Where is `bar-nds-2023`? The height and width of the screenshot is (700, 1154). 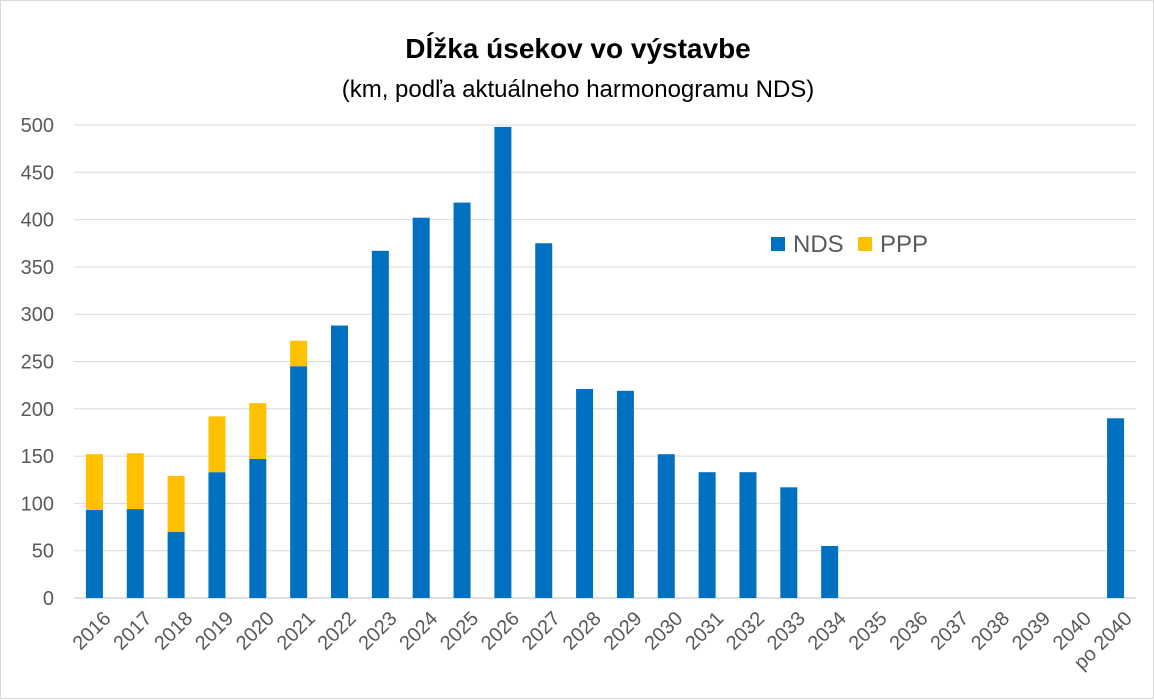 bar-nds-2023 is located at coordinates (380, 424).